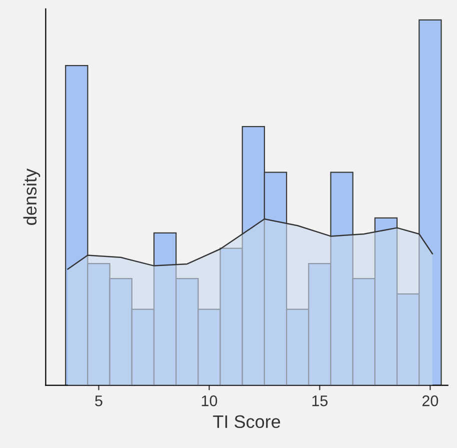 This screenshot has width=457, height=448. Describe the element at coordinates (246, 421) in the screenshot. I see `x-axis-title: TI Score` at that location.